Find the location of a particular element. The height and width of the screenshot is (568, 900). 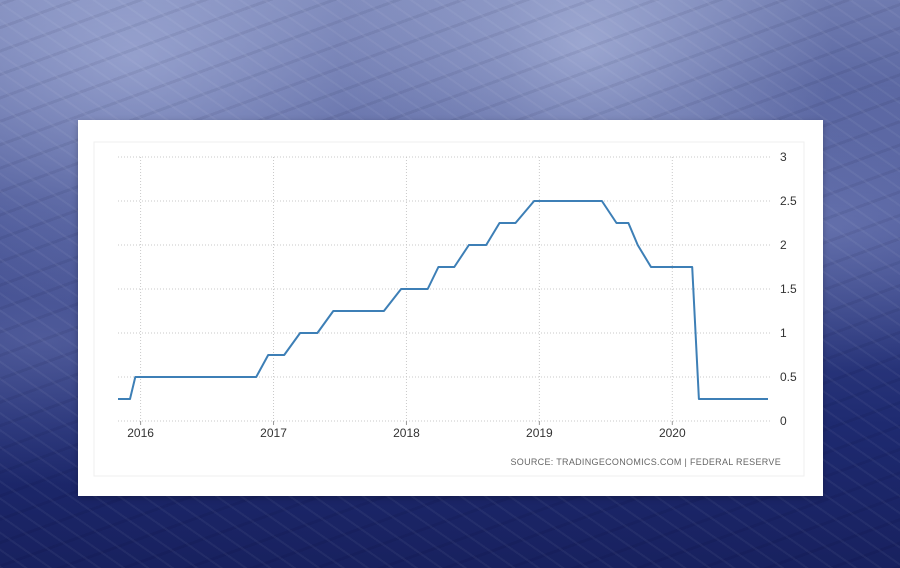

x-tick-label: 2020 is located at coordinates (672, 433).